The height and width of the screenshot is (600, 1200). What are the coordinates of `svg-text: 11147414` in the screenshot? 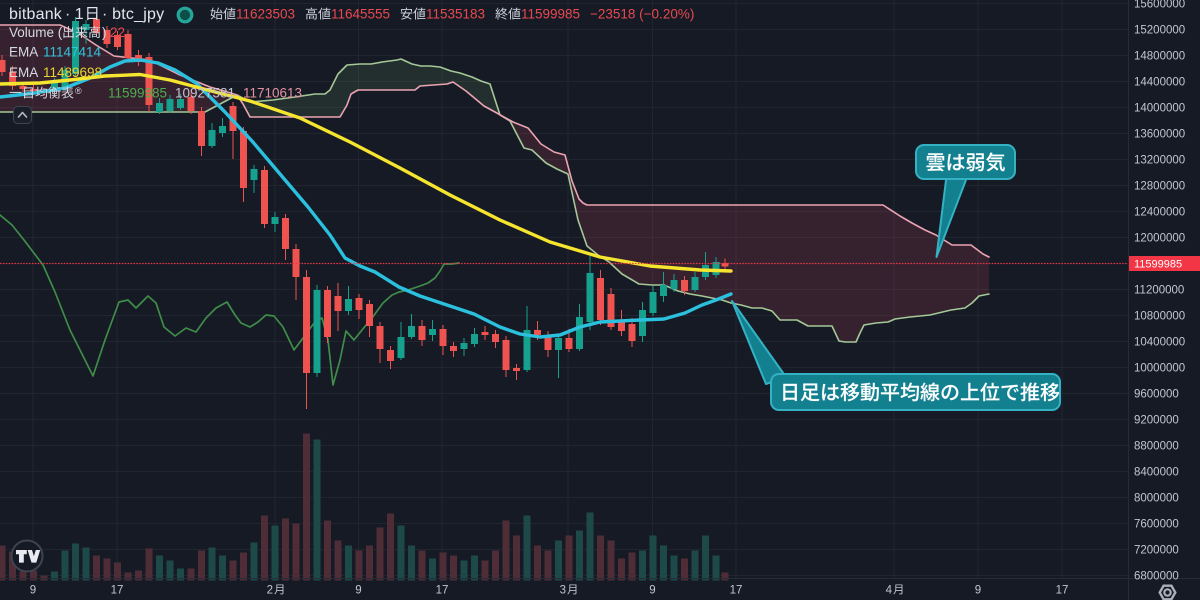 It's located at (72, 52).